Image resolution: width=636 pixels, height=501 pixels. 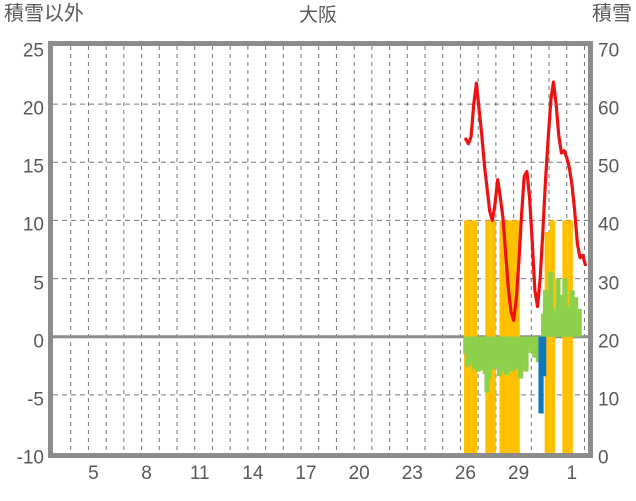 I want to click on y-axis-right-tick: 10, so click(x=609, y=400).